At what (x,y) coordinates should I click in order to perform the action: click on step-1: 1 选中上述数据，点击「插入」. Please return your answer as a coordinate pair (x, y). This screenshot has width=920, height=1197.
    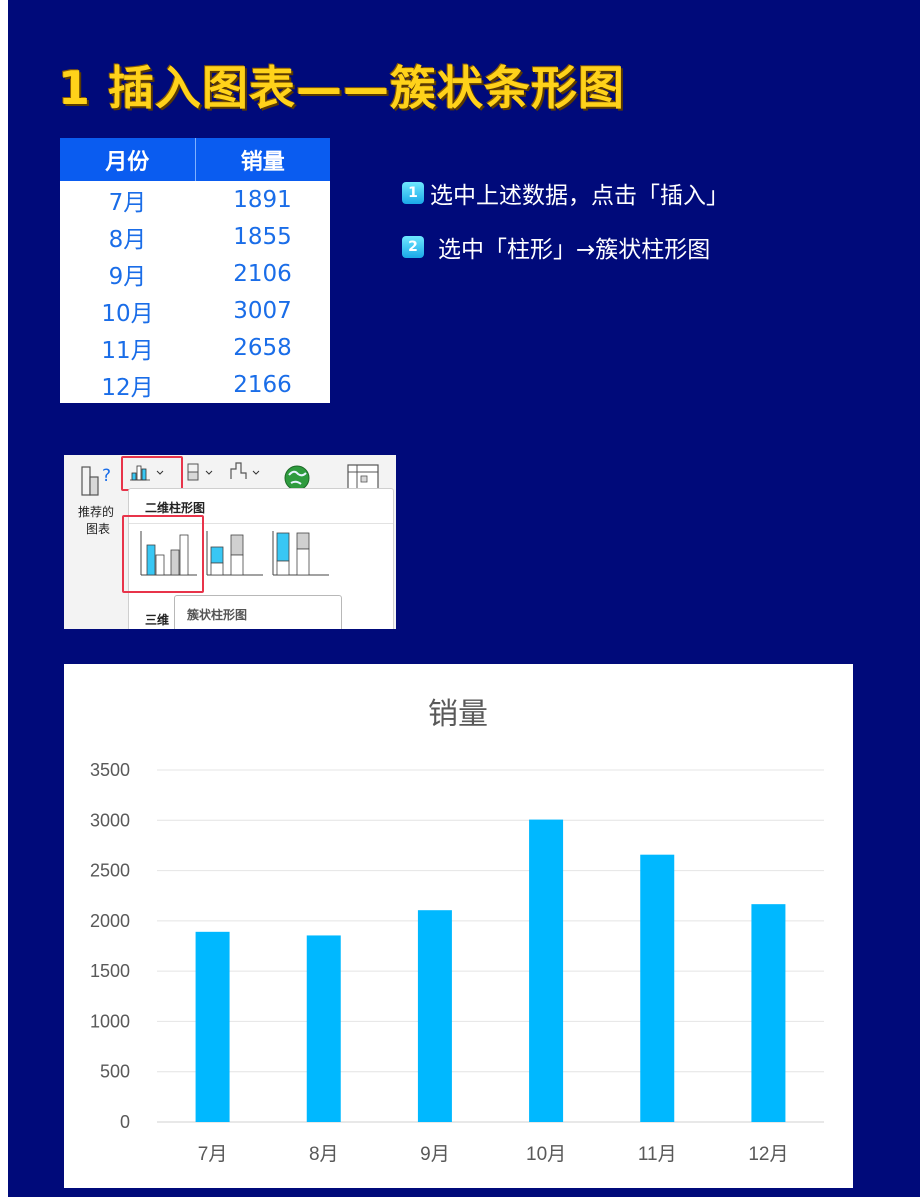
    Looking at the image, I should click on (565, 193).